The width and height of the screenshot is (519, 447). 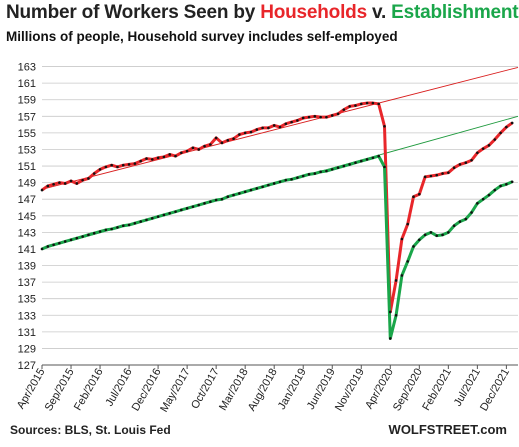 I want to click on y-tick-label: 131, so click(x=27, y=333).